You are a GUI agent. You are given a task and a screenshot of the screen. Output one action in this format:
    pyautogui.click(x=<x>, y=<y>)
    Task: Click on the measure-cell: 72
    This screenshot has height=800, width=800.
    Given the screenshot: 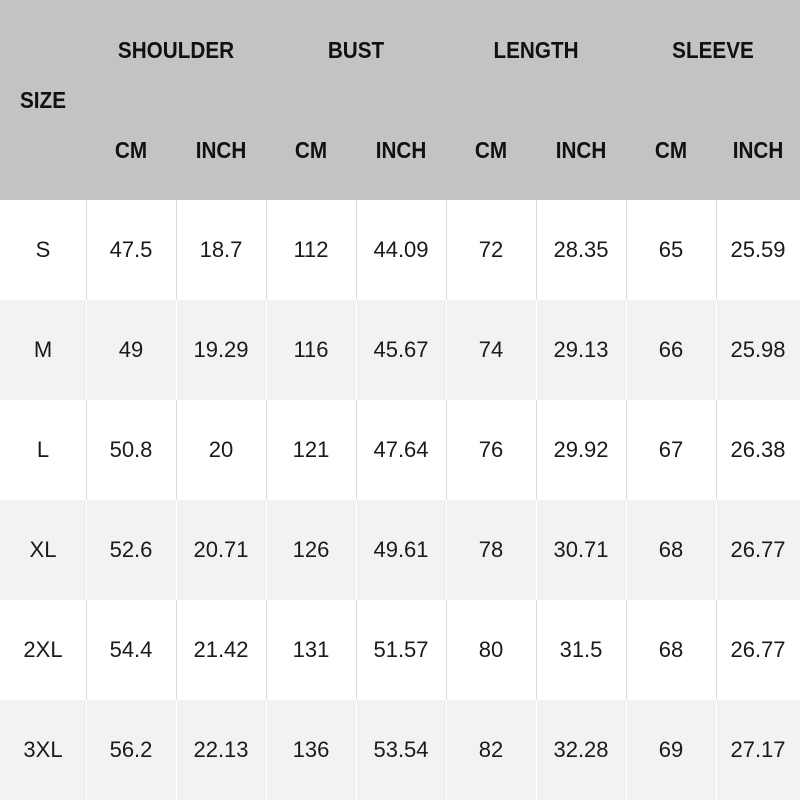 What is the action you would take?
    pyautogui.click(x=491, y=249)
    